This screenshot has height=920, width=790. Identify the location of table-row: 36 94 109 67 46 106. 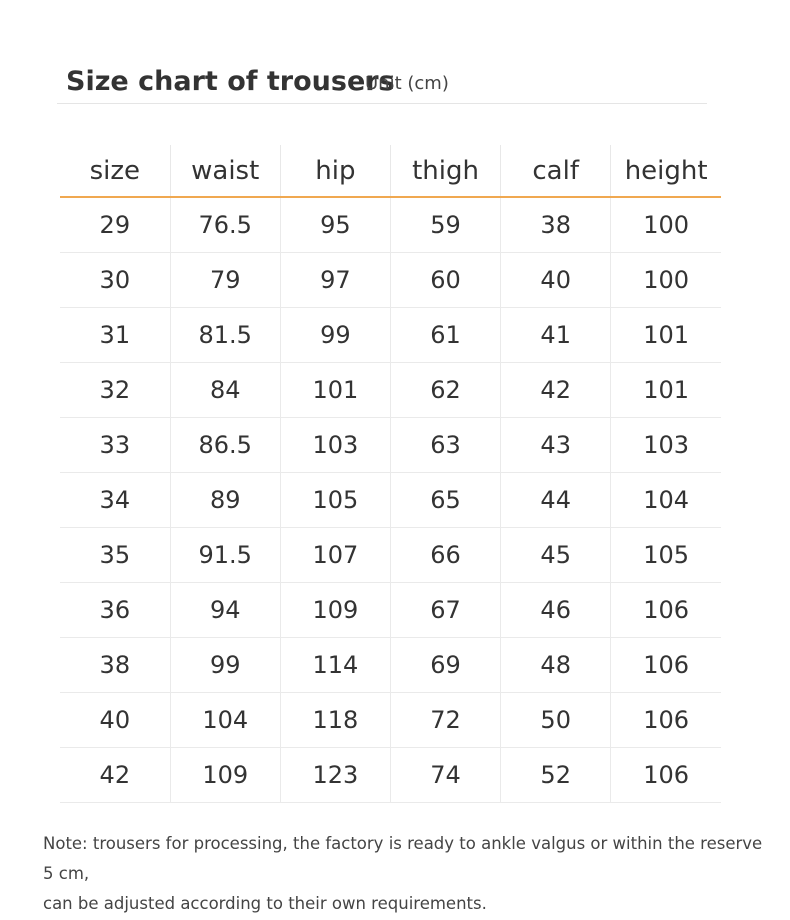
(390, 610).